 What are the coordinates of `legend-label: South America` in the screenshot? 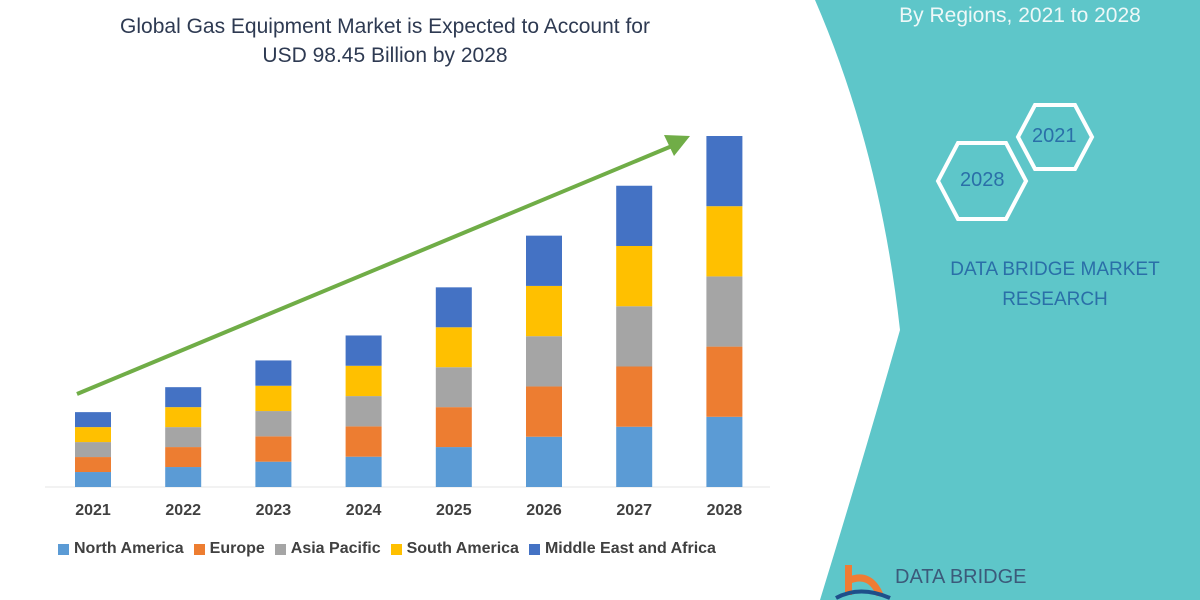 It's located at (462, 548).